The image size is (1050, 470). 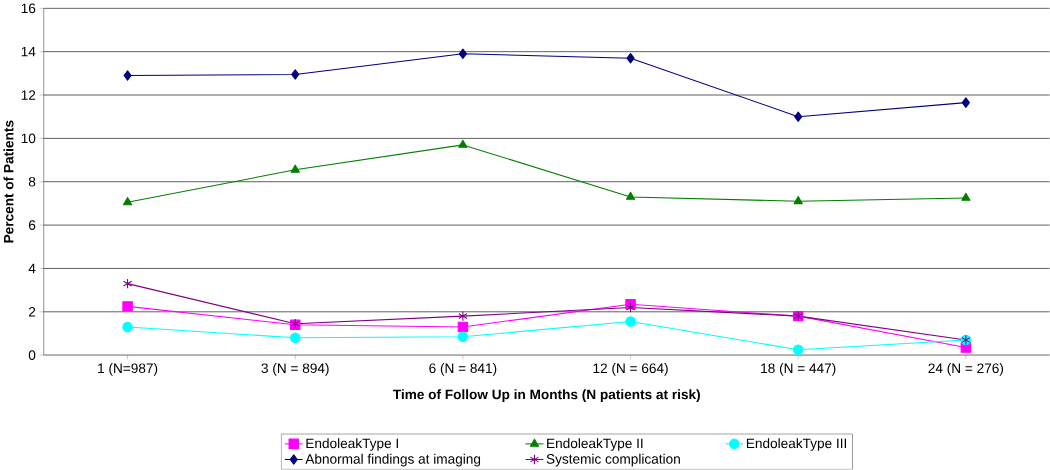 What do you see at coordinates (32, 312) in the screenshot?
I see `y-tick-label: 2` at bounding box center [32, 312].